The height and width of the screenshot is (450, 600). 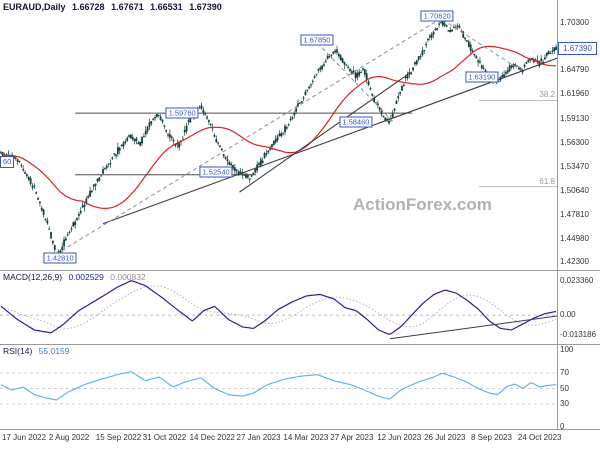 What do you see at coordinates (574, 94) in the screenshot?
I see `y-axis-price-label: 1.61960` at bounding box center [574, 94].